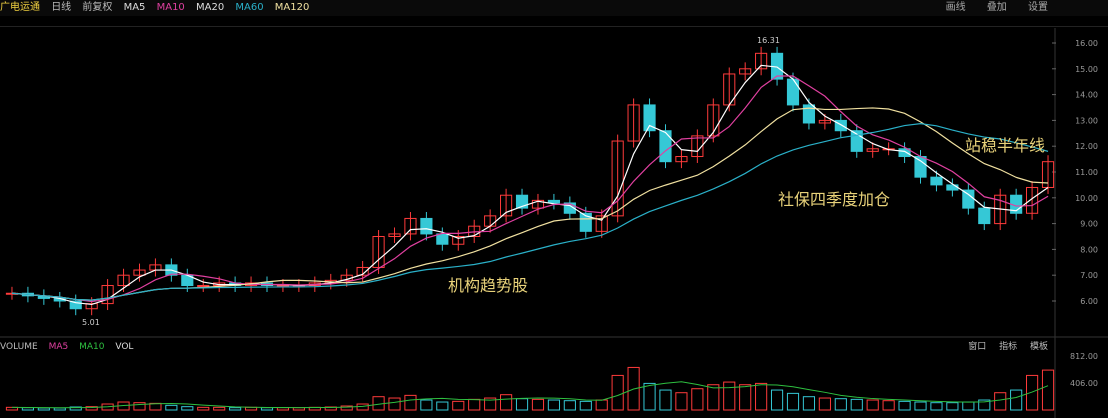 Image resolution: width=1108 pixels, height=418 pixels. I want to click on volume-tick-label: 812.00, so click(1084, 356).